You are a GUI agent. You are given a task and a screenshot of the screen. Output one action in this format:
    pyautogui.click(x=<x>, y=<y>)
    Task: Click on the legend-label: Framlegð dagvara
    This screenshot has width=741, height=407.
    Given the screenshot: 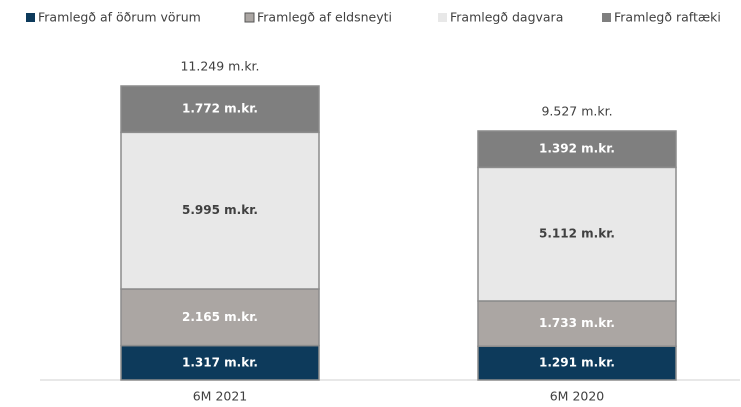 What is the action you would take?
    pyautogui.click(x=506, y=17)
    